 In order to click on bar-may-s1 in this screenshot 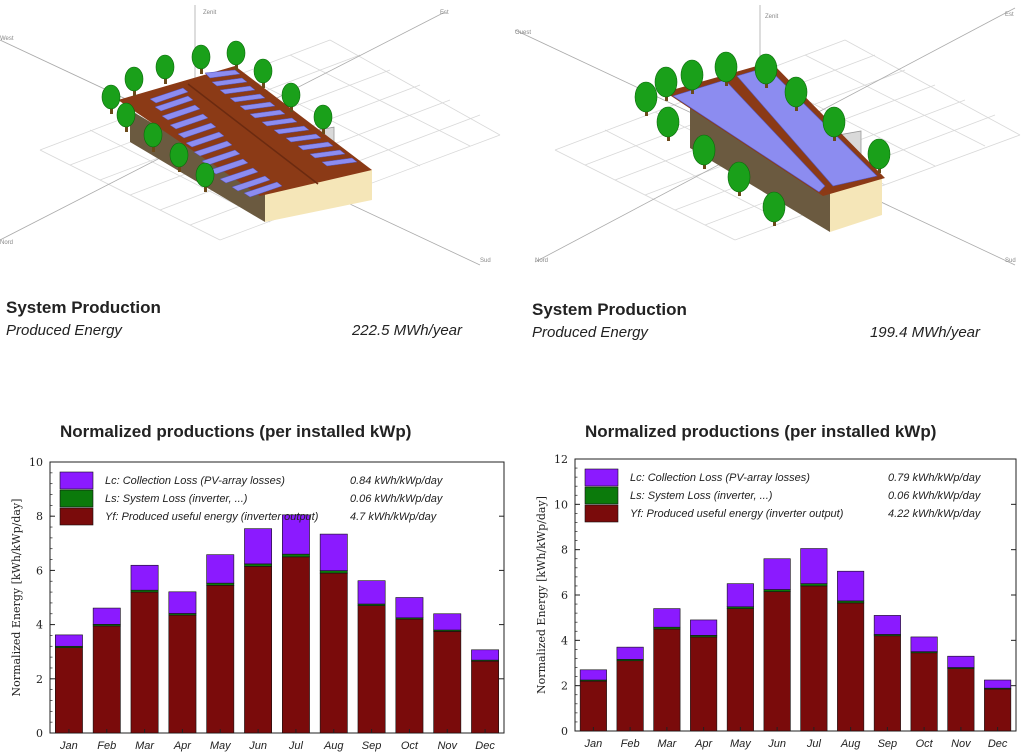, I will do `click(220, 584)`.